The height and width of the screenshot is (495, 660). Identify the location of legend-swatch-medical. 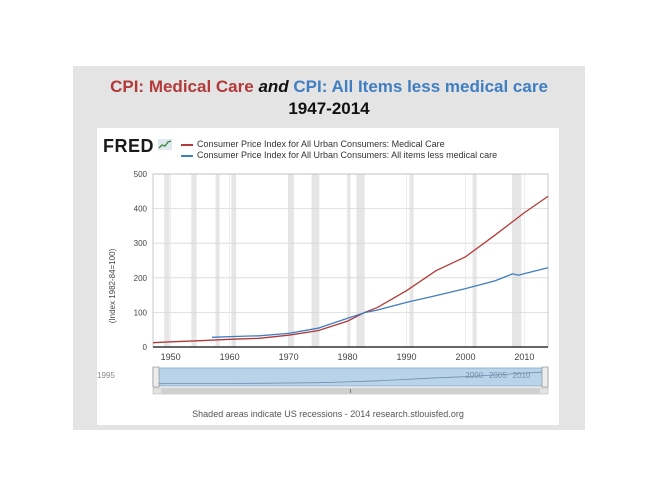
(187, 144).